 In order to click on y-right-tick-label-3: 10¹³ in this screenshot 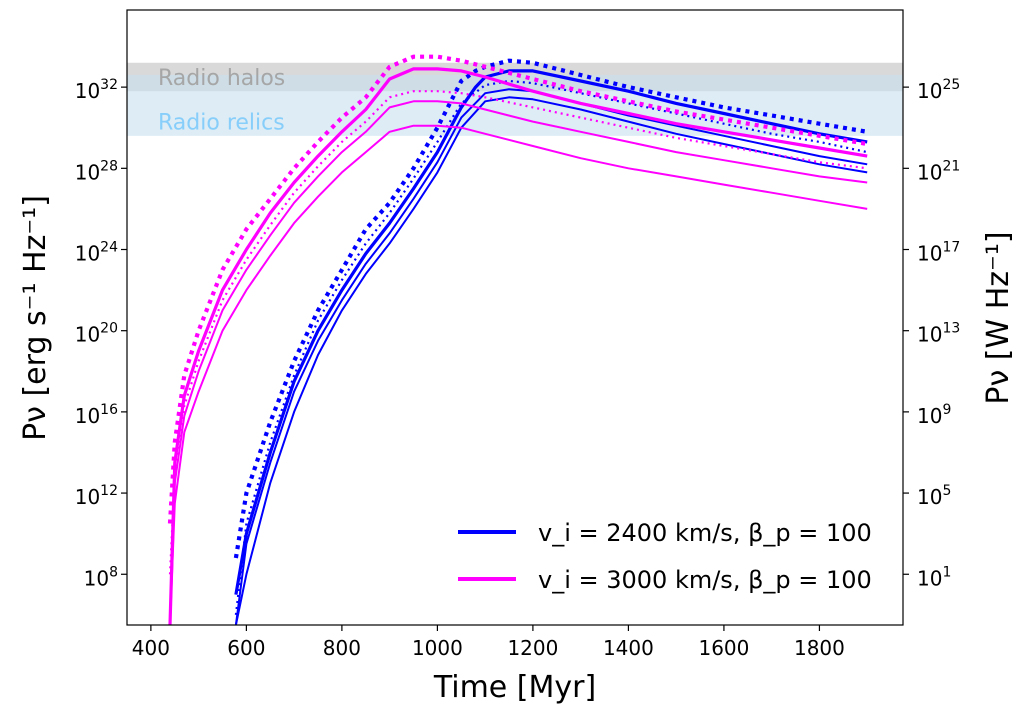, I will do `click(938, 334)`.